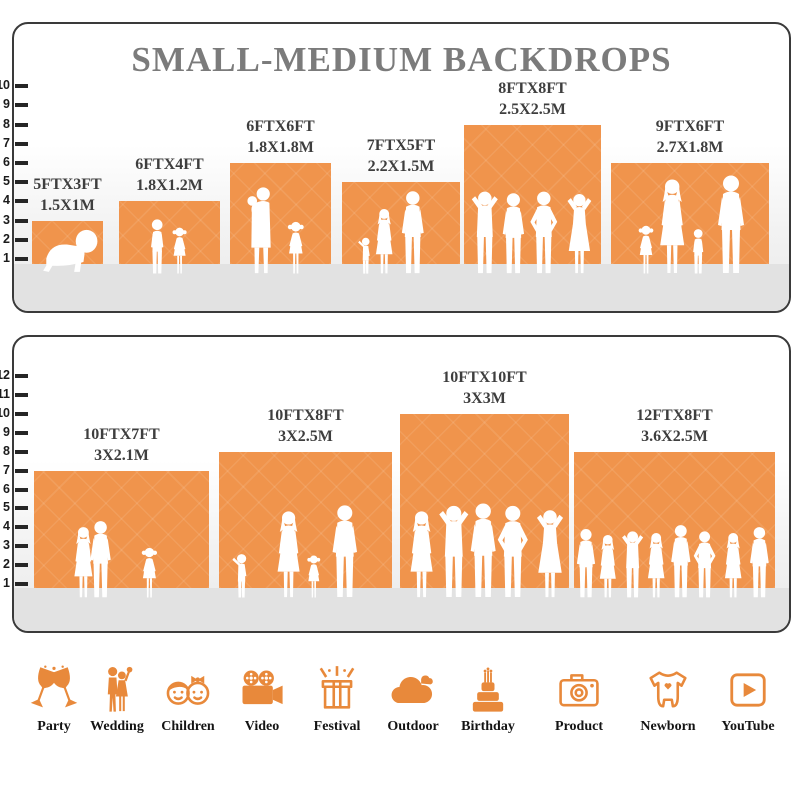 The image size is (800, 800). Describe the element at coordinates (260, 230) in the screenshot. I see `silhouette-mother` at that location.